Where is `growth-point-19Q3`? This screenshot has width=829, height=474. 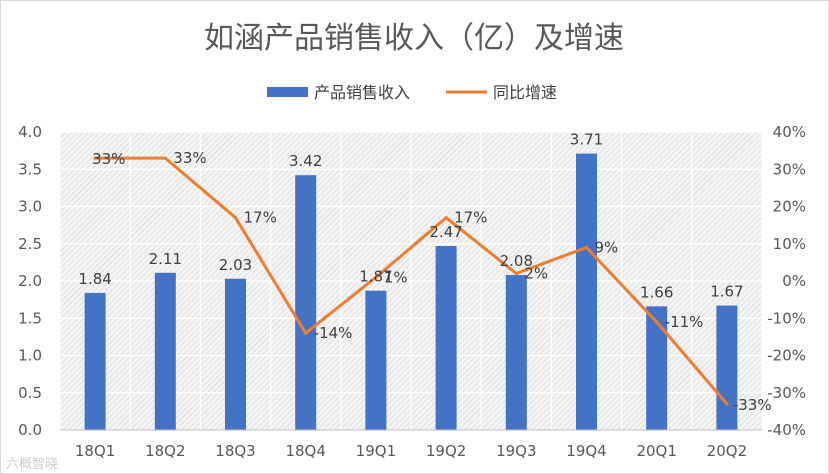 growth-point-19Q3 is located at coordinates (516, 273).